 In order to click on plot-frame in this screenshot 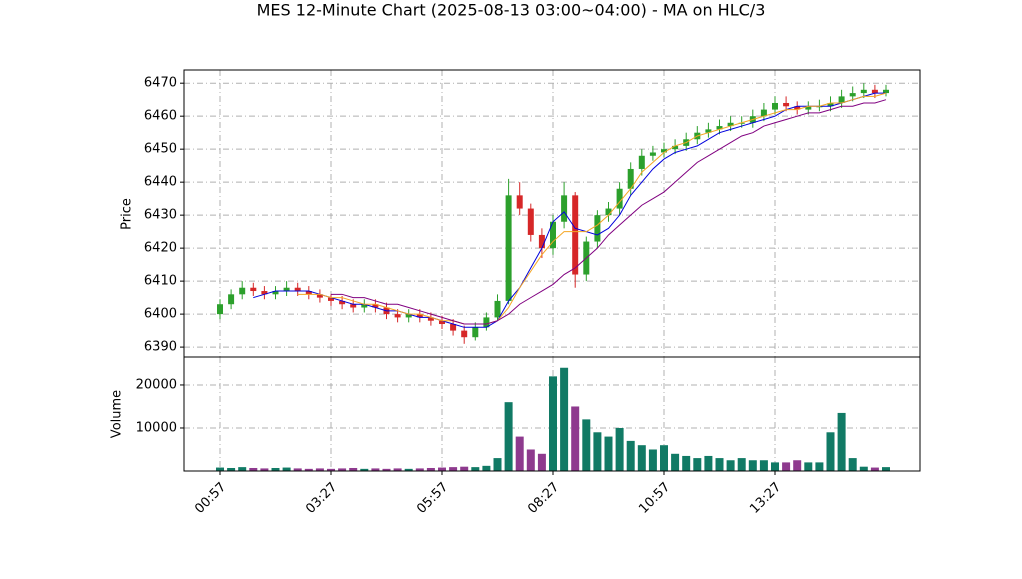, I will do `click(552, 414)`.